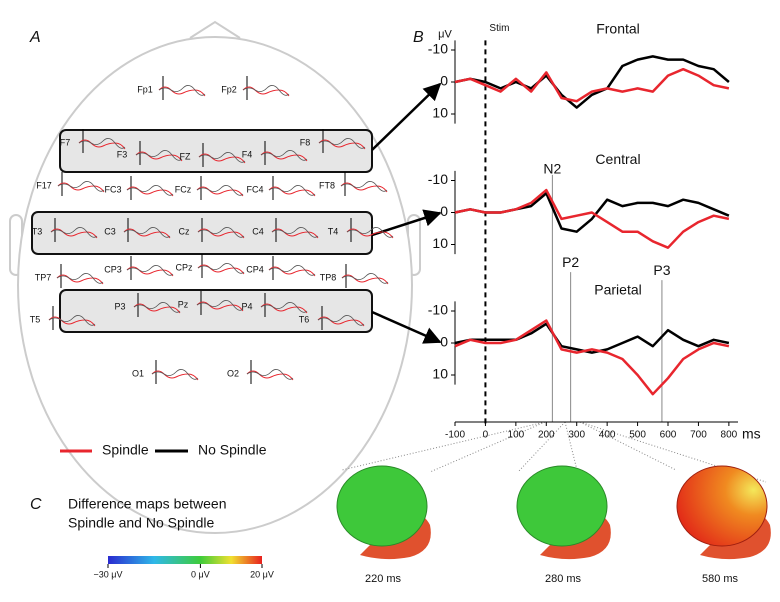 The height and width of the screenshot is (602, 780). What do you see at coordinates (125, 450) in the screenshot?
I see `legend-label: Spindle` at bounding box center [125, 450].